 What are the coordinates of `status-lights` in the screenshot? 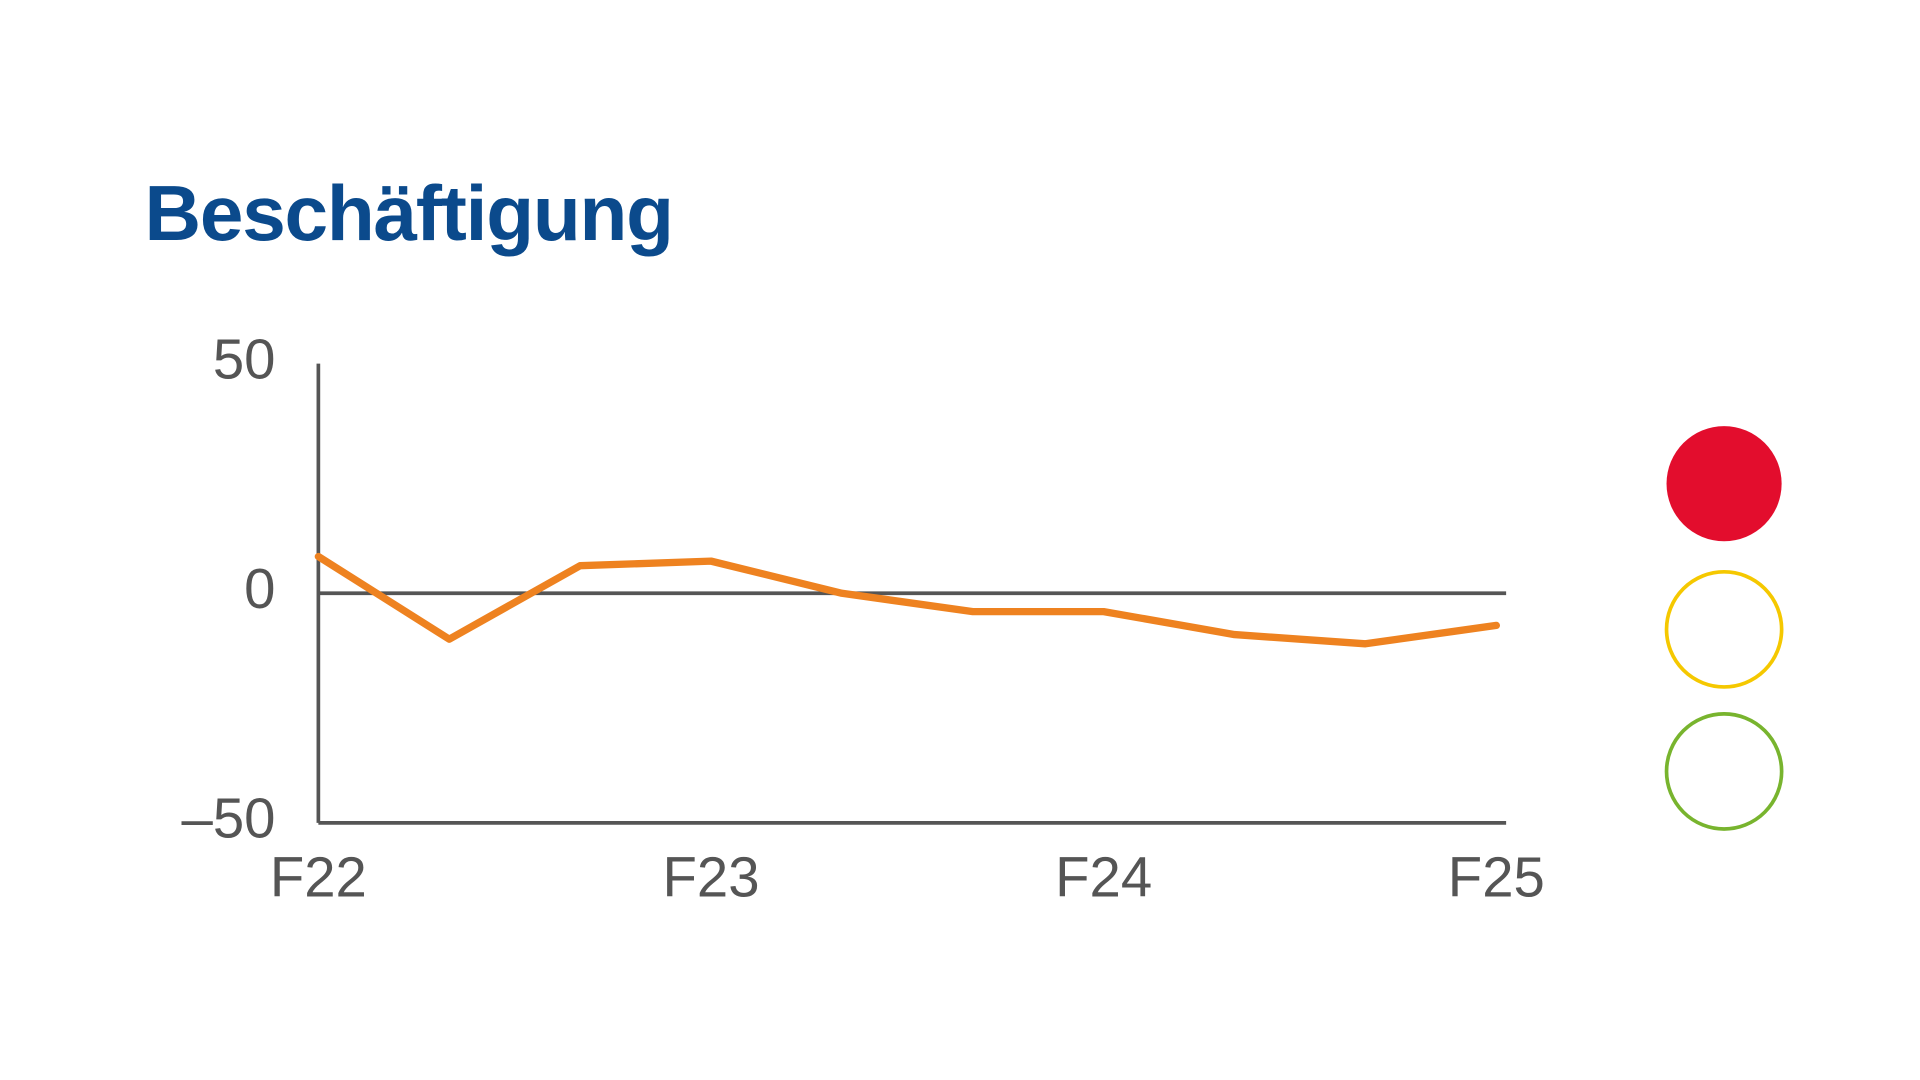 It's located at (1724, 628).